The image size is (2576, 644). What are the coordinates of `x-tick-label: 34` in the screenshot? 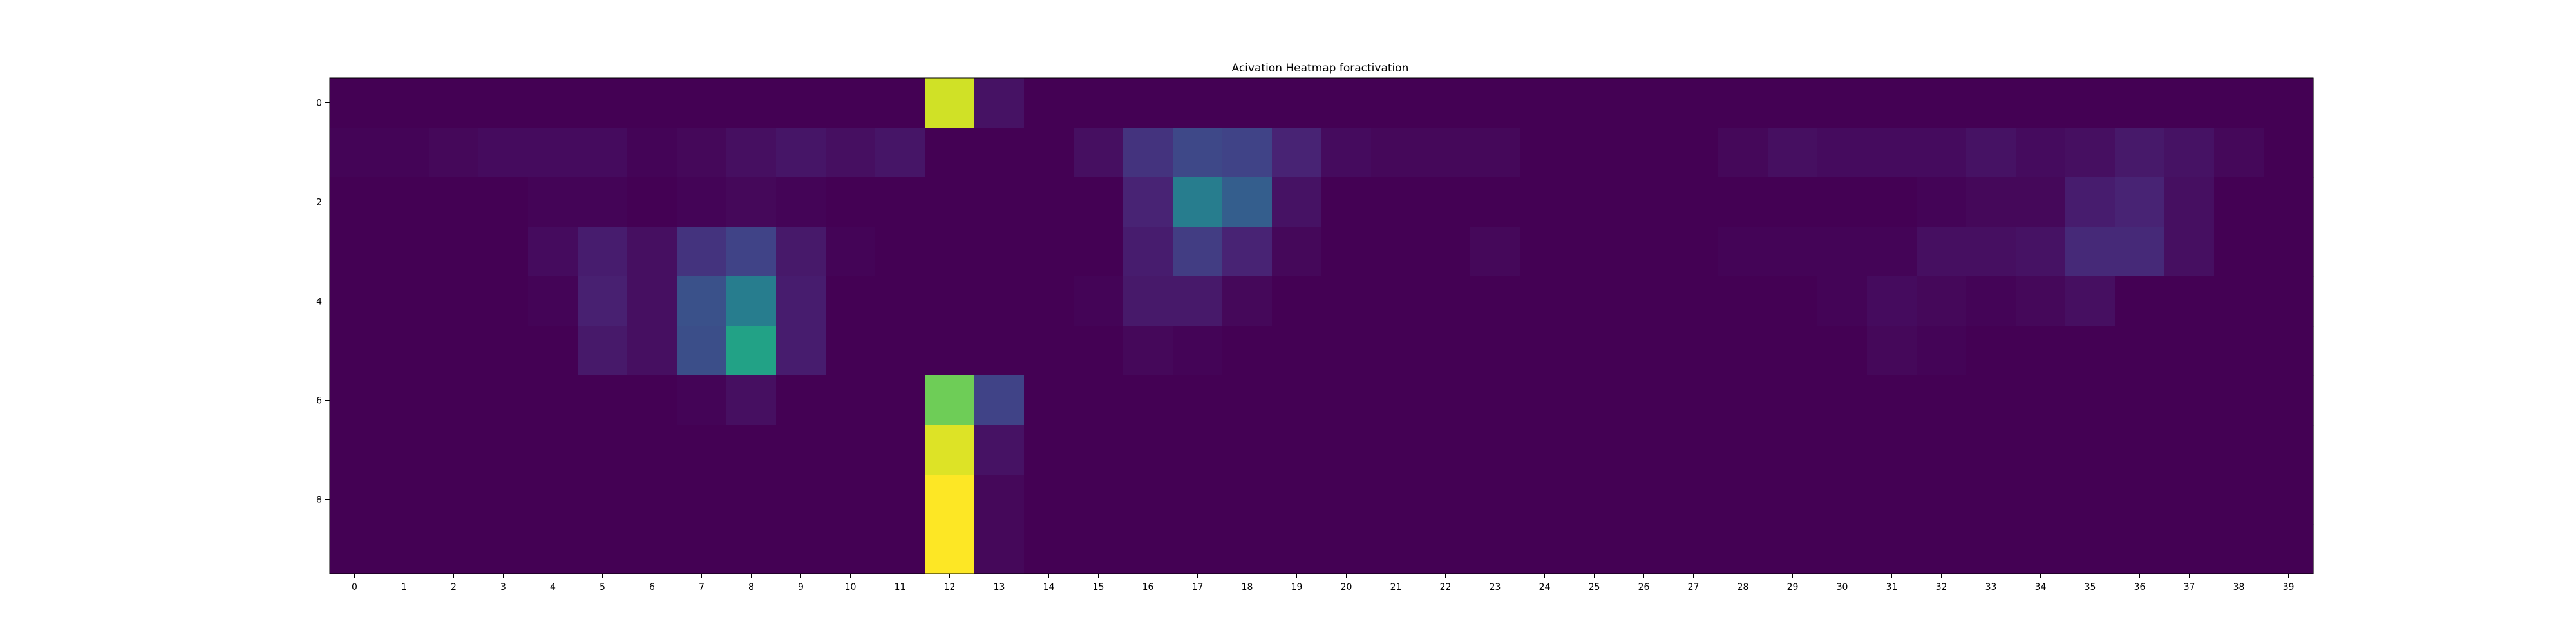 It's located at (2041, 587).